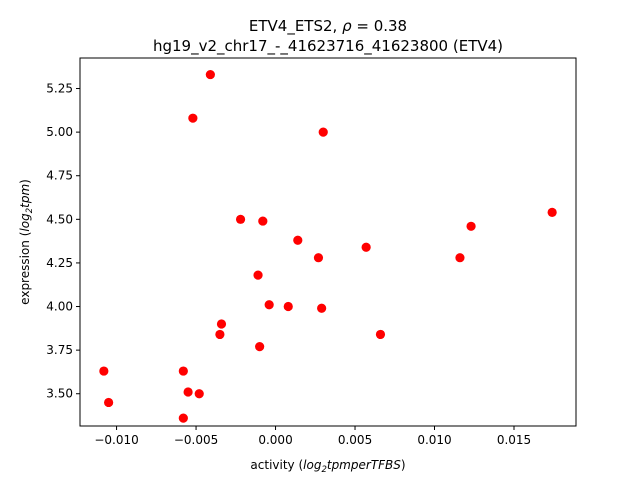 Image resolution: width=640 pixels, height=480 pixels. I want to click on y-tick-label: 5.25, so click(59, 89).